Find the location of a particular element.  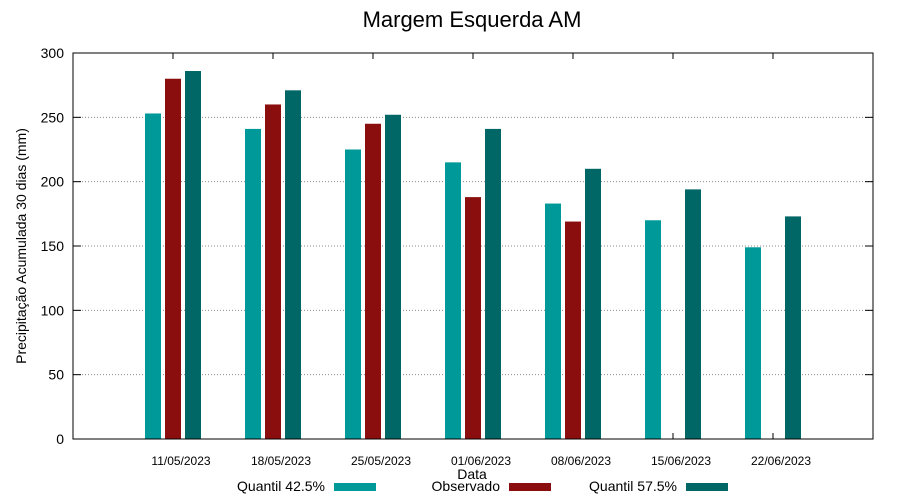

legend-label: Quantil 57.5% is located at coordinates (633, 486).